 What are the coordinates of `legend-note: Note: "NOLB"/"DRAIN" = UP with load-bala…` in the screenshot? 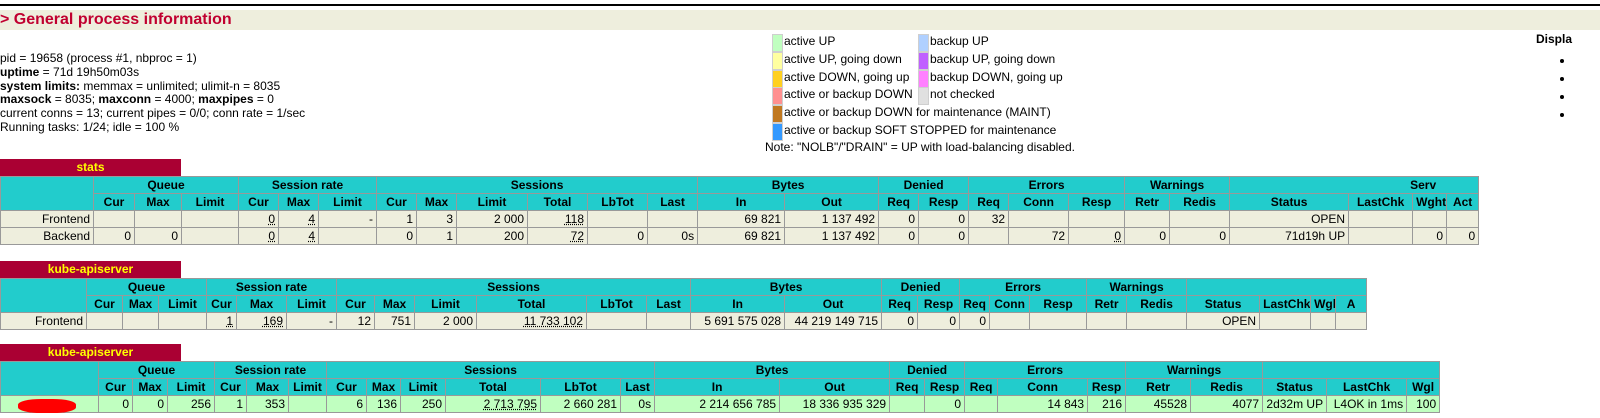 It's located at (920, 147).